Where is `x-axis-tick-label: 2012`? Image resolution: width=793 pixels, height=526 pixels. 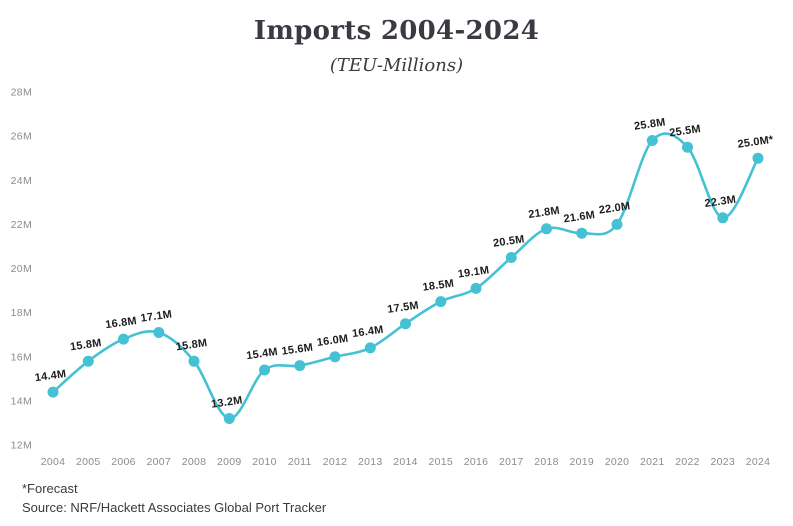 x-axis-tick-label: 2012 is located at coordinates (335, 462).